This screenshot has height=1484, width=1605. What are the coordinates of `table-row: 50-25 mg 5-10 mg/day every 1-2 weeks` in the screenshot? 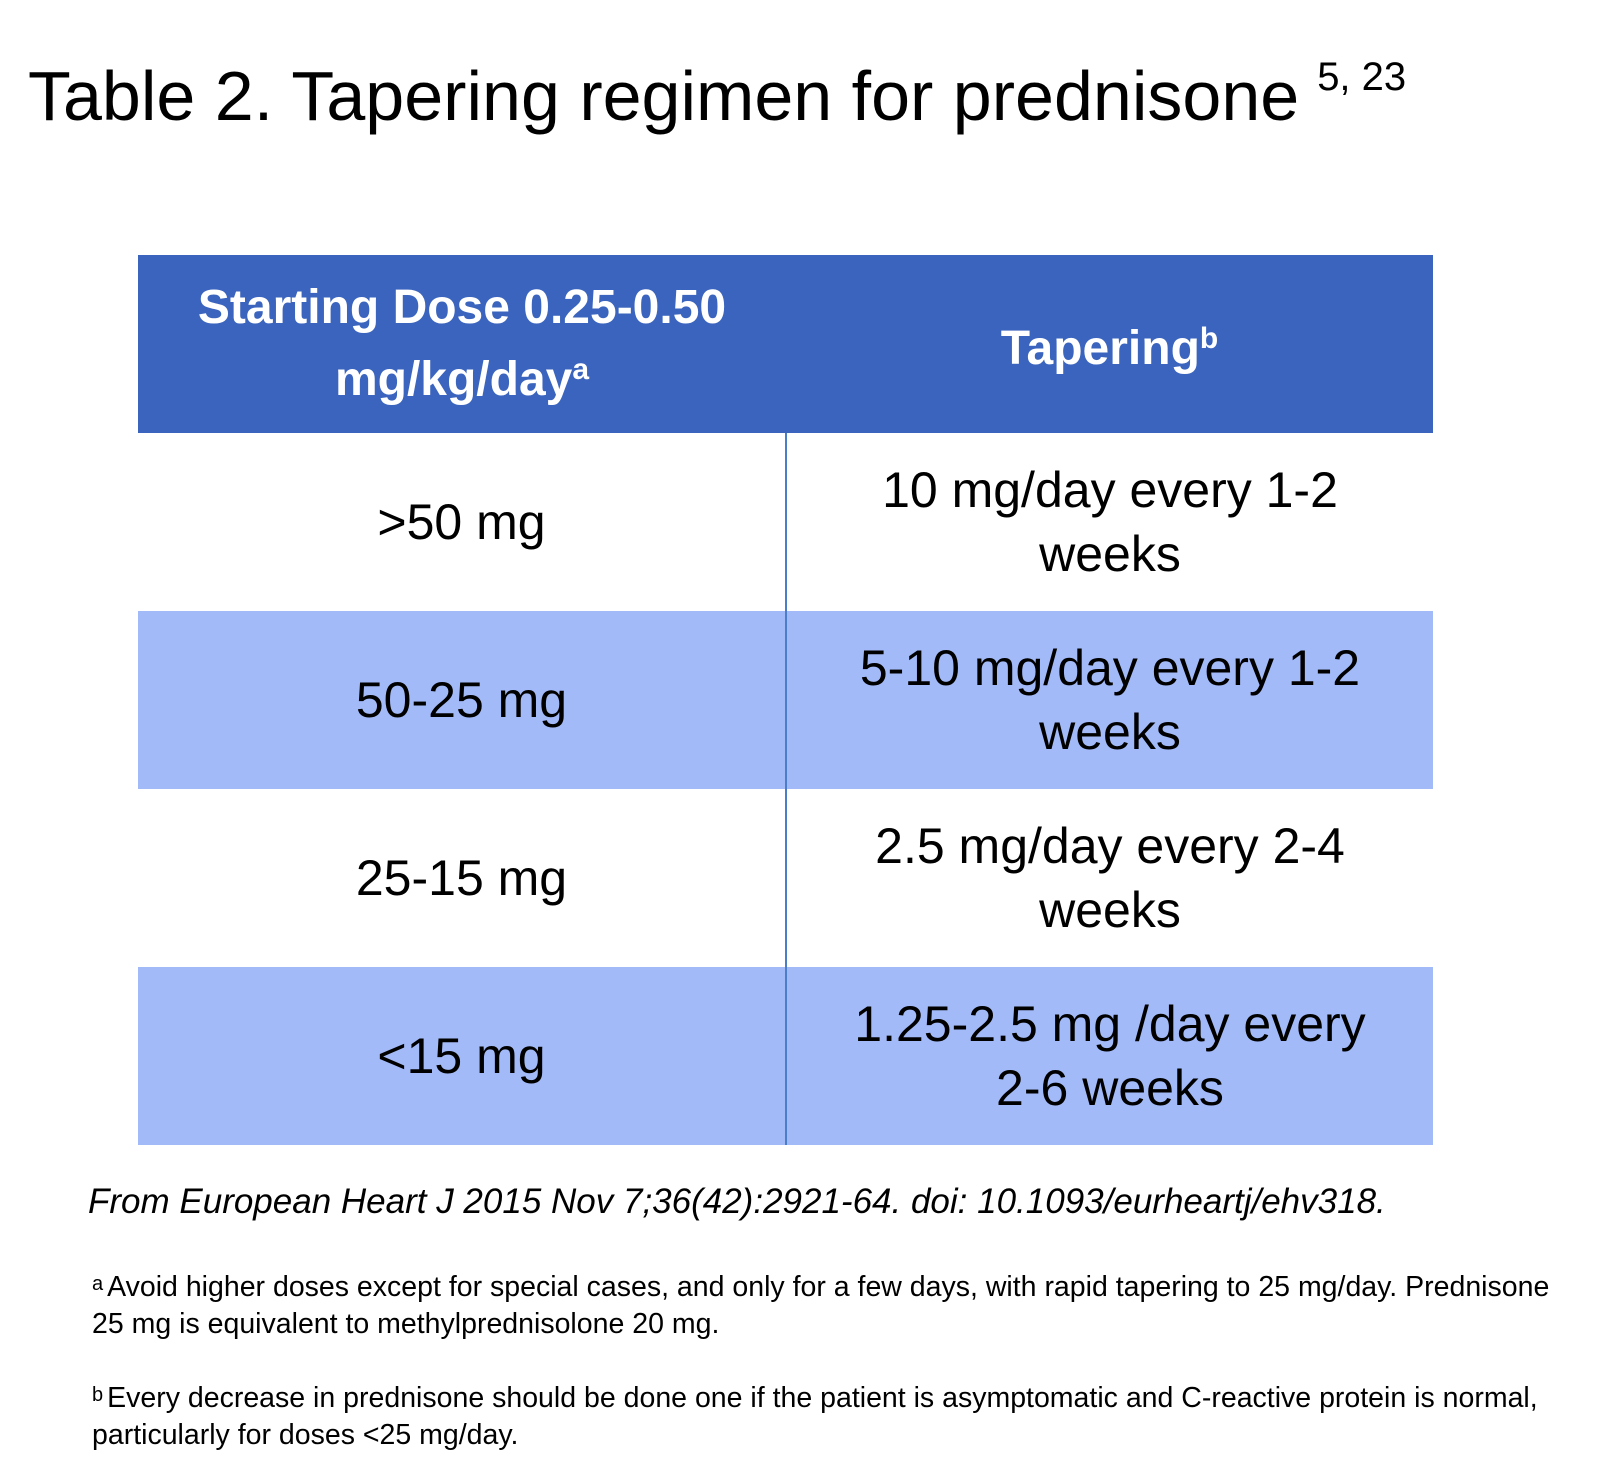 It's located at (785, 700).